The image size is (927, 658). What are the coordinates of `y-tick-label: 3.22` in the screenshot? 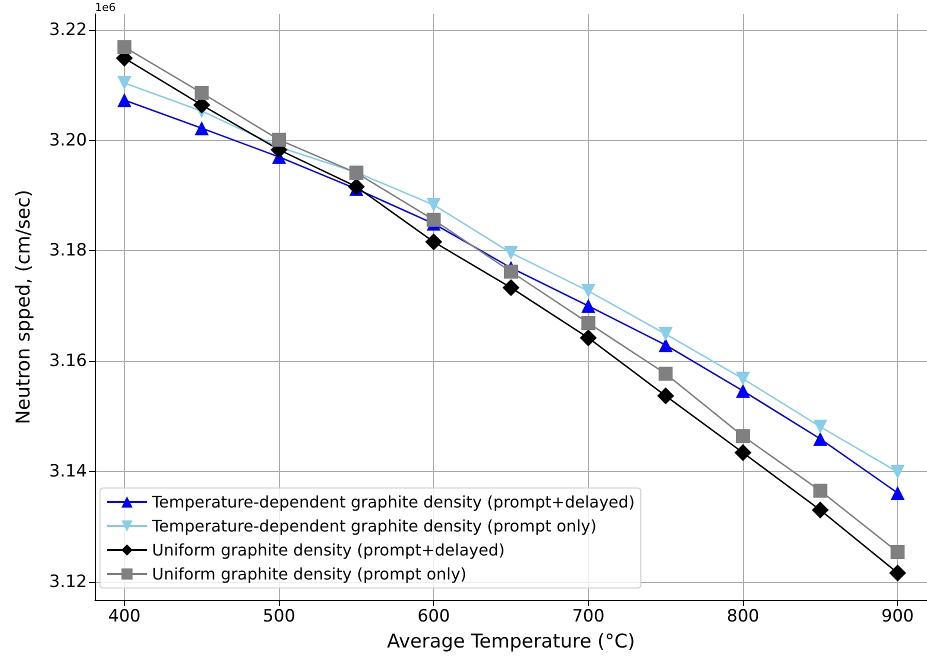 It's located at (68, 30).